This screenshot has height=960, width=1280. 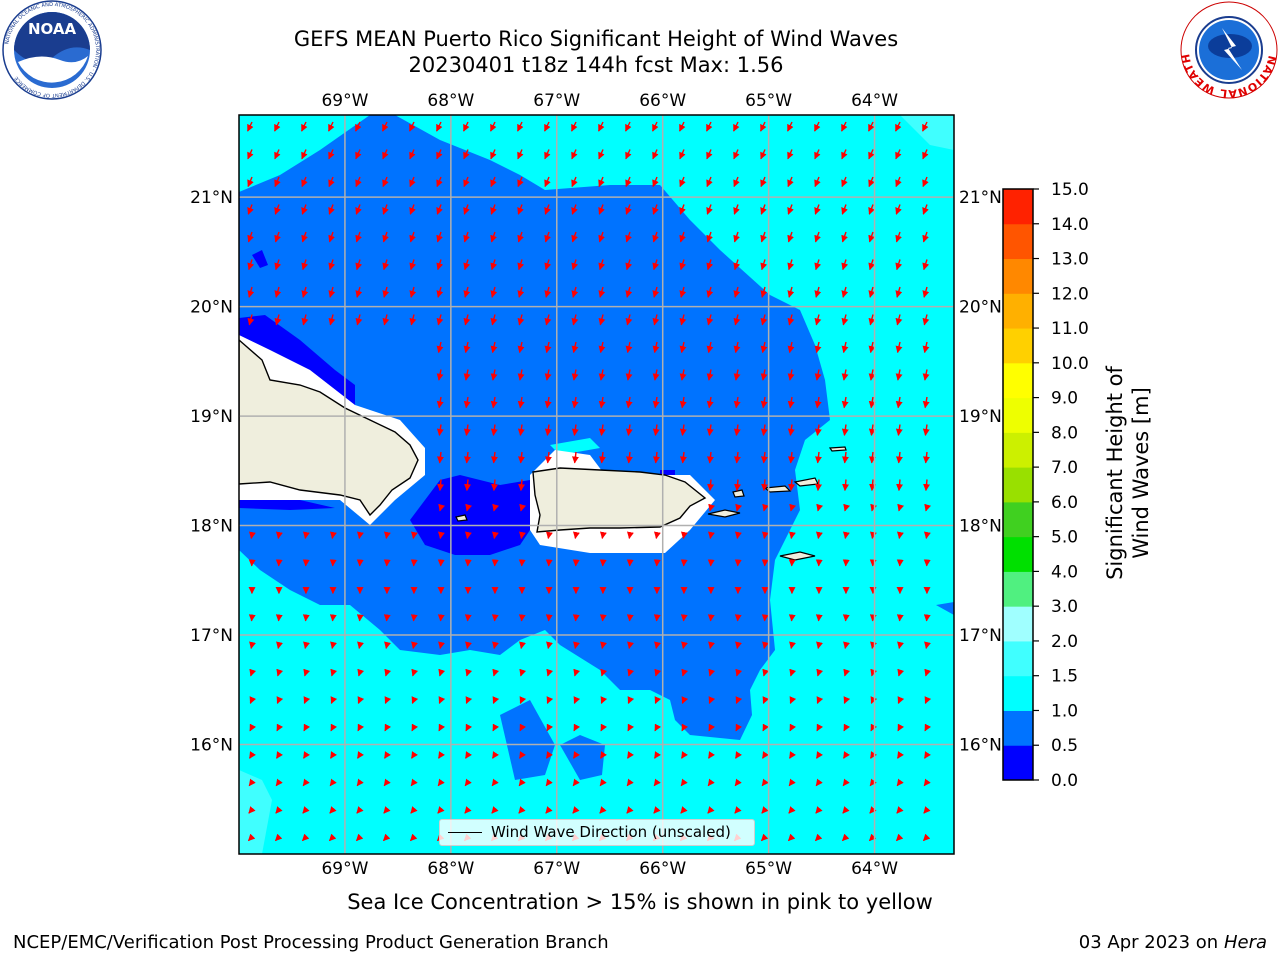 I want to click on land-st-croix, so click(x=797, y=556).